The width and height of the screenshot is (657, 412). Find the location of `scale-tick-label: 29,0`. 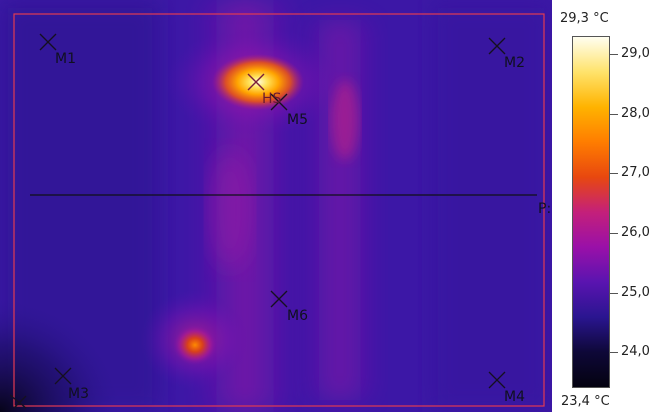

scale-tick-label: 29,0 is located at coordinates (635, 53).